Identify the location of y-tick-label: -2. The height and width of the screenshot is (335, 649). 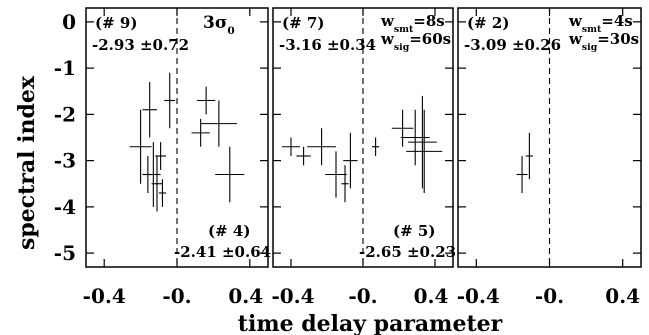
(65, 114).